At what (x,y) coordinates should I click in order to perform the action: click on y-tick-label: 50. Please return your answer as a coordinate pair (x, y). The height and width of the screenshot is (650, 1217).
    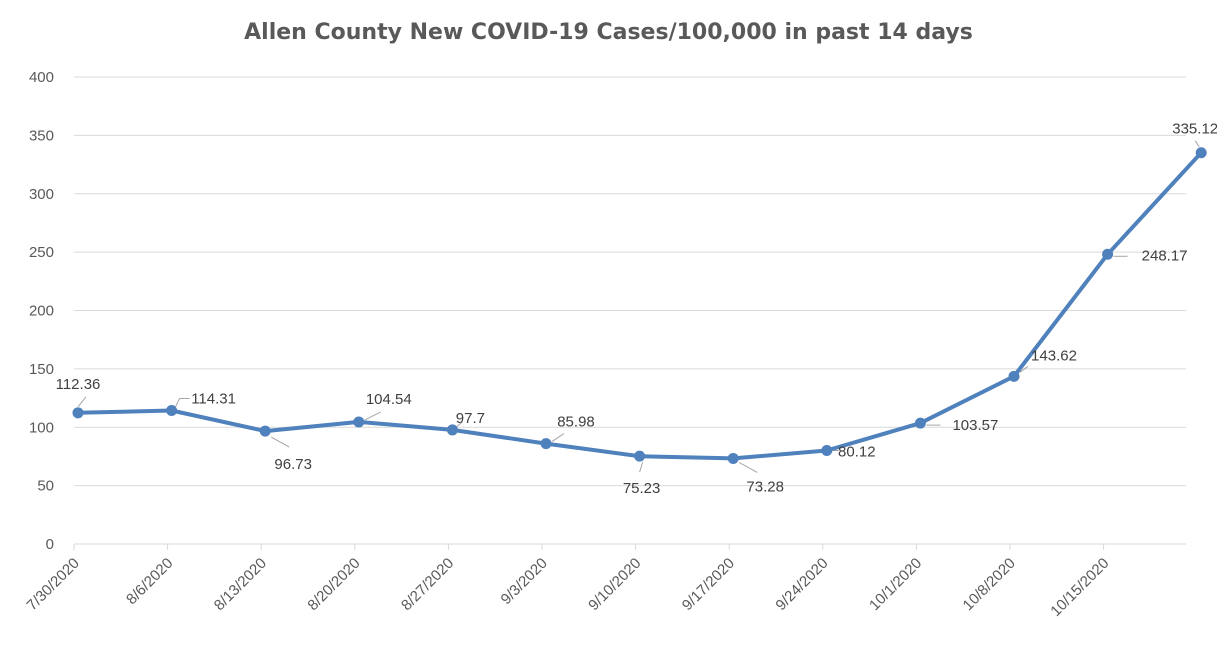
    Looking at the image, I should click on (45, 486).